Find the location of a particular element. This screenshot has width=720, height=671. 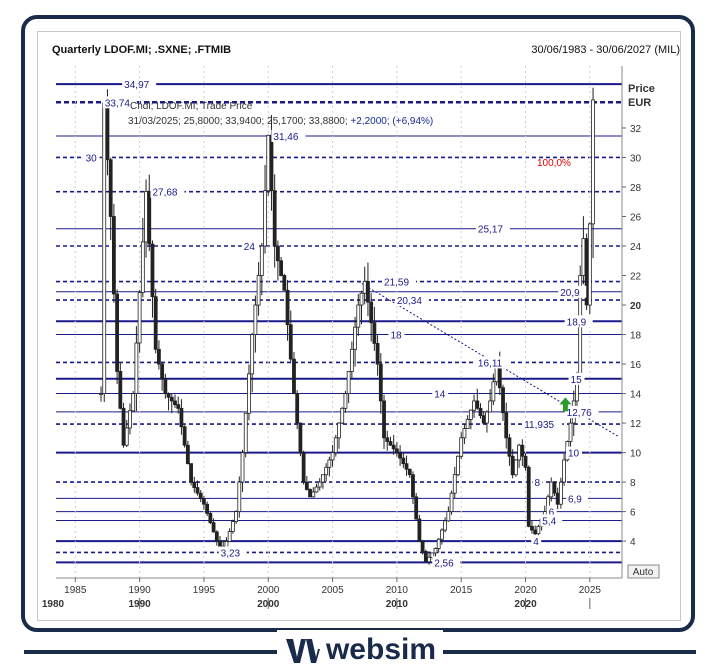

level-label: 6 is located at coordinates (552, 513).